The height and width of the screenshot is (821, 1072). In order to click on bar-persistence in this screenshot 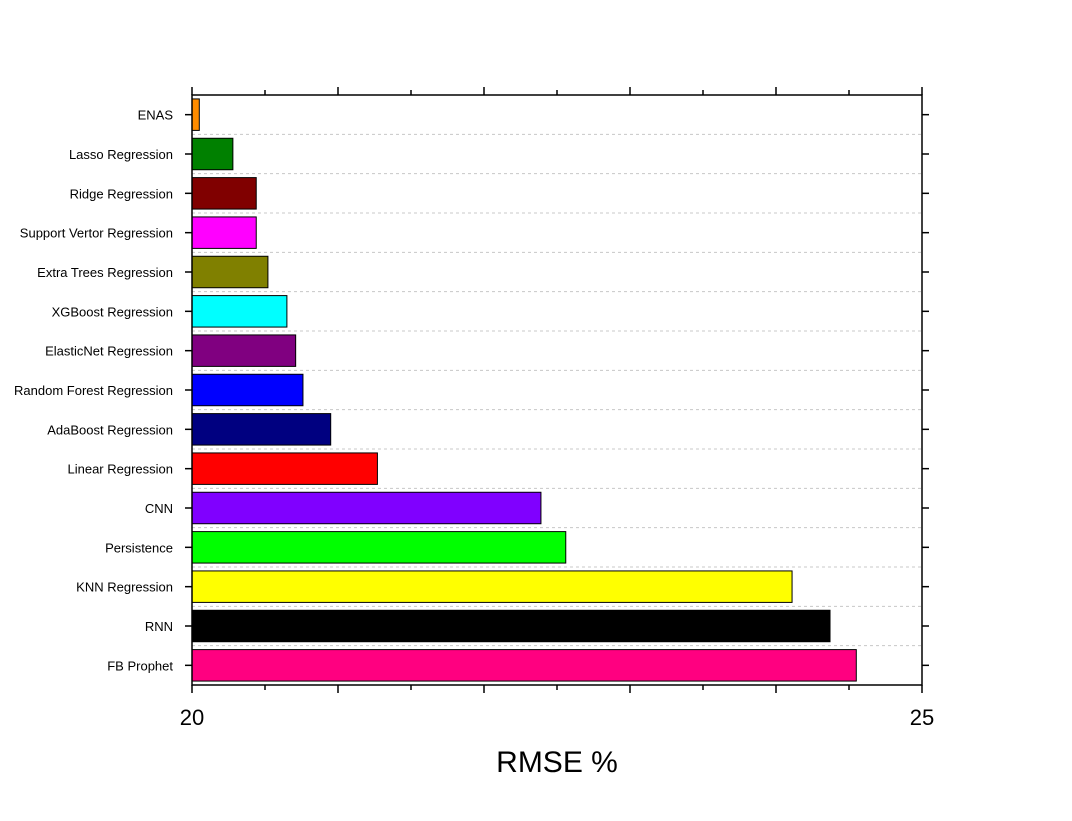, I will do `click(379, 547)`.